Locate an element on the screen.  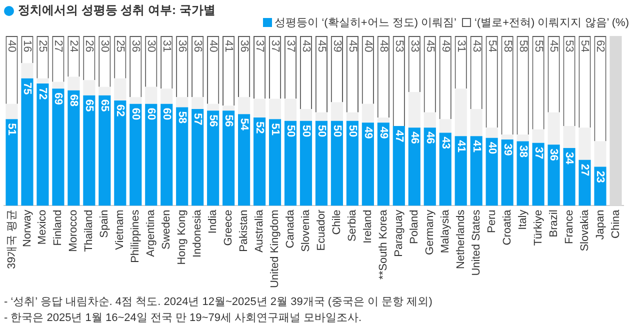
data-label: 51 is located at coordinates (274, 129).